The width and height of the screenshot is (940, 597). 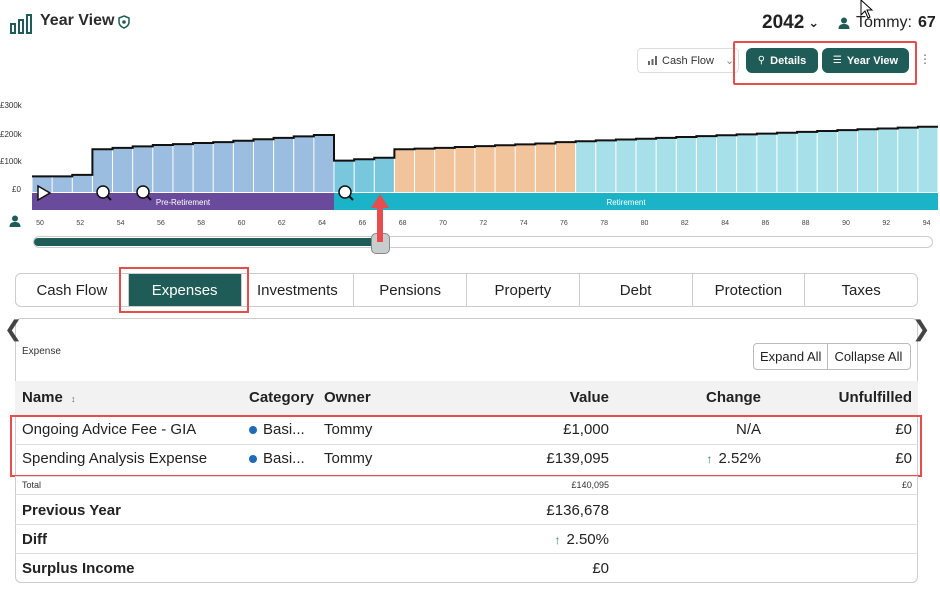 I want to click on user-info: Tommy: 67, so click(x=887, y=23).